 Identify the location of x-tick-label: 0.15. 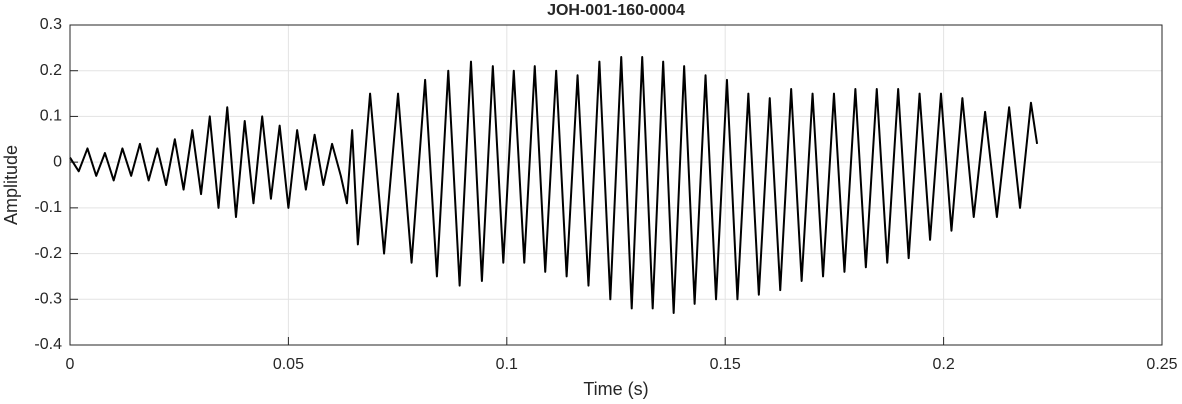
(725, 364).